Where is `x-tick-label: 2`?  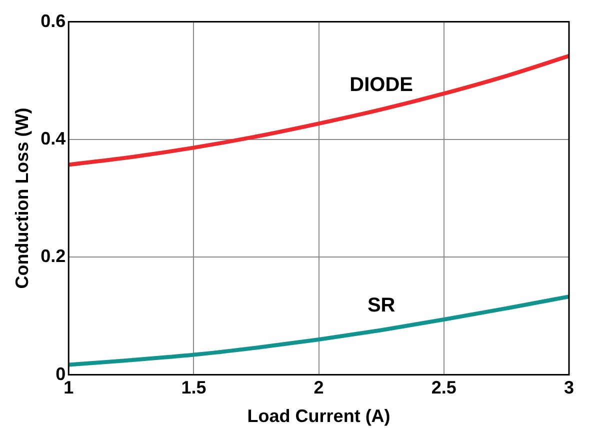 x-tick-label: 2 is located at coordinates (319, 388).